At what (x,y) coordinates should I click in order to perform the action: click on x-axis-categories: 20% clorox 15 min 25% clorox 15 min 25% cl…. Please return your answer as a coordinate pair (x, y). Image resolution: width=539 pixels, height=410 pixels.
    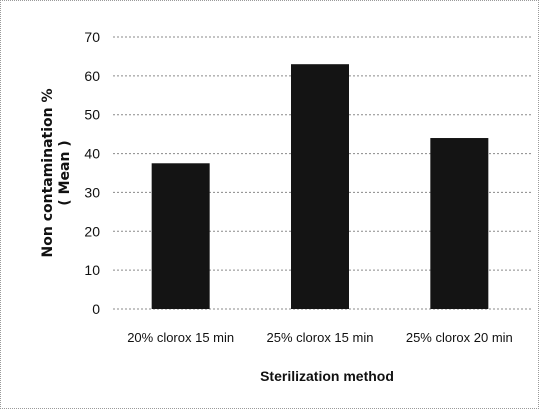
    Looking at the image, I should click on (320, 337).